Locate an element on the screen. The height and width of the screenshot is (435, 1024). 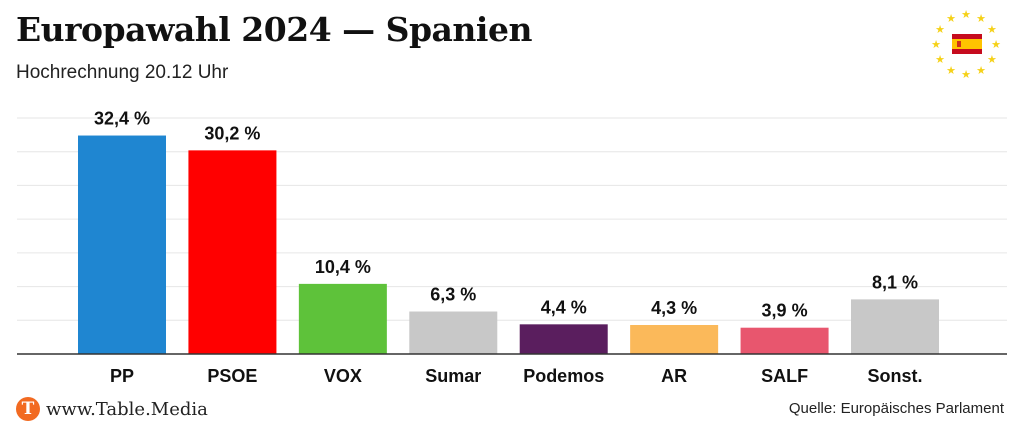
x-tick-label: PP is located at coordinates (122, 376).